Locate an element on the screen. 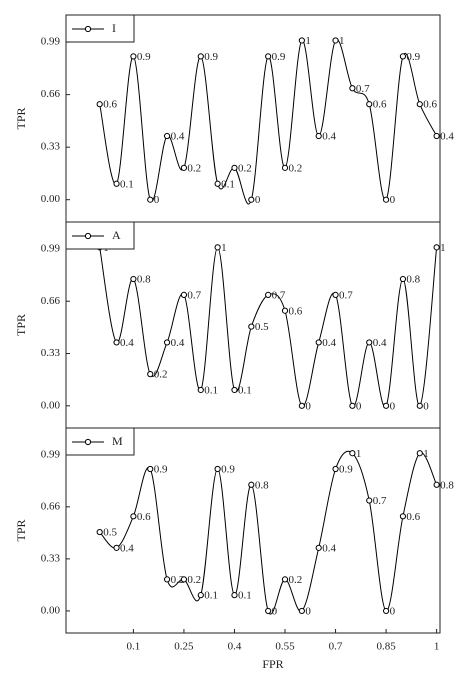 The image size is (474, 687). x-tick-label: 0.55 is located at coordinates (285, 647).